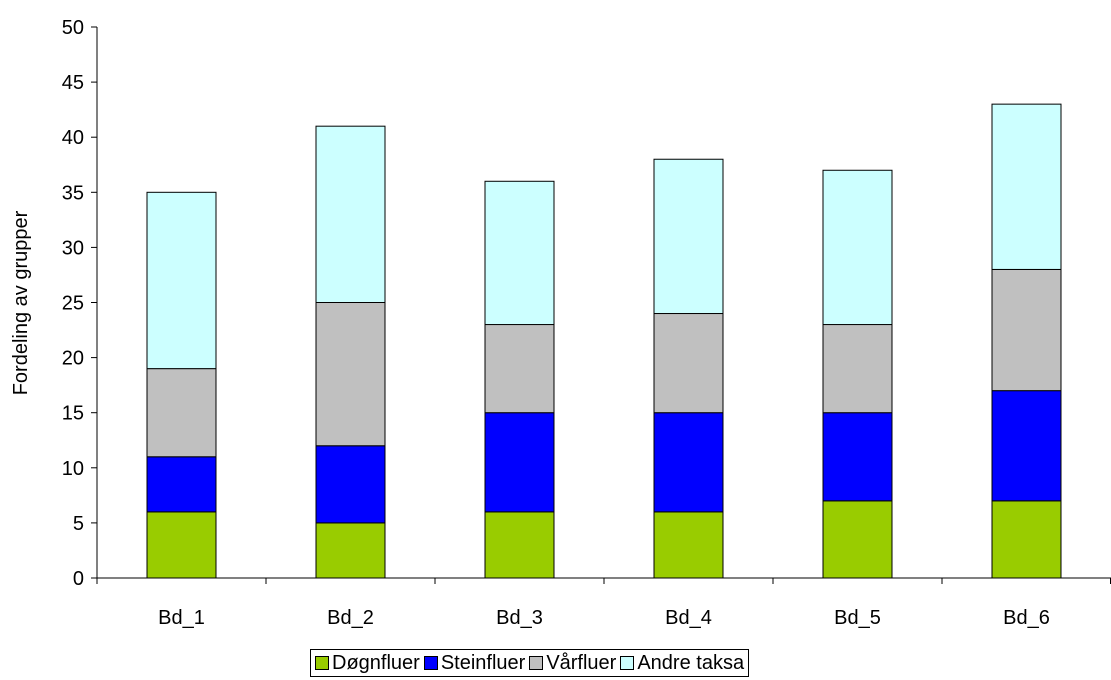 The image size is (1111, 680). I want to click on y-tick-label: 50, so click(73, 28).